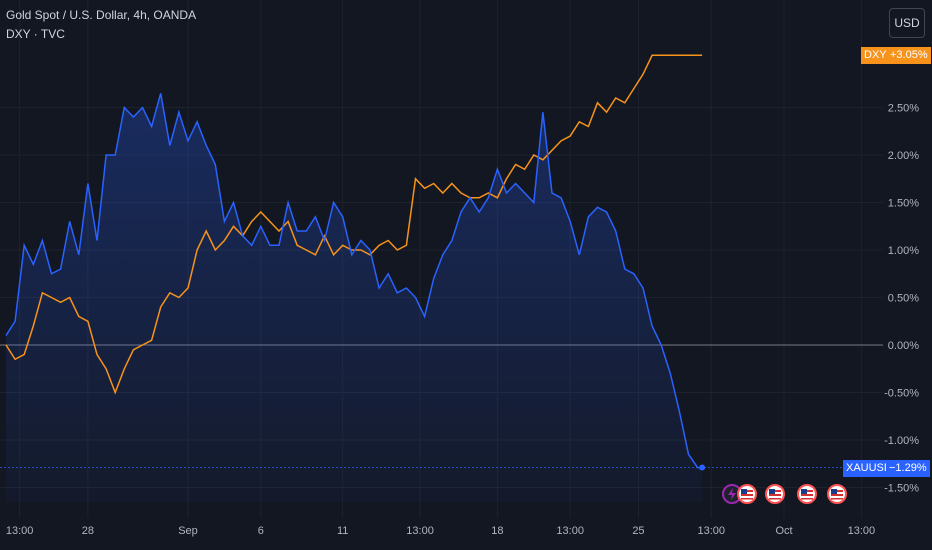 This screenshot has height=550, width=932. I want to click on x-tick-label: 18, so click(497, 531).